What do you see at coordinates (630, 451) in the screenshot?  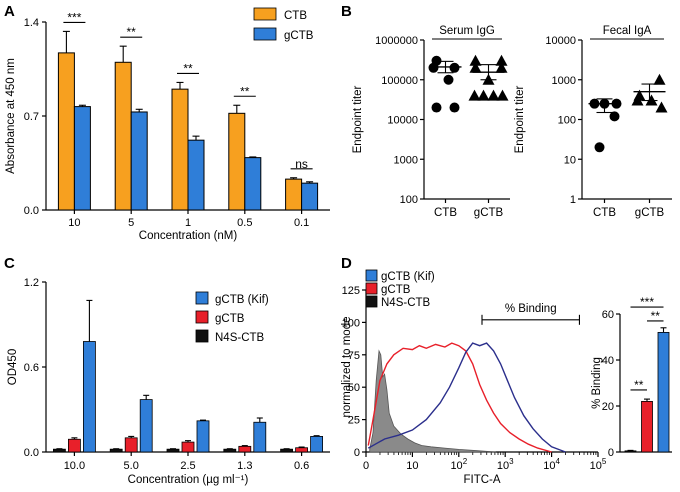 I see `bar-n4s-ctb` at bounding box center [630, 451].